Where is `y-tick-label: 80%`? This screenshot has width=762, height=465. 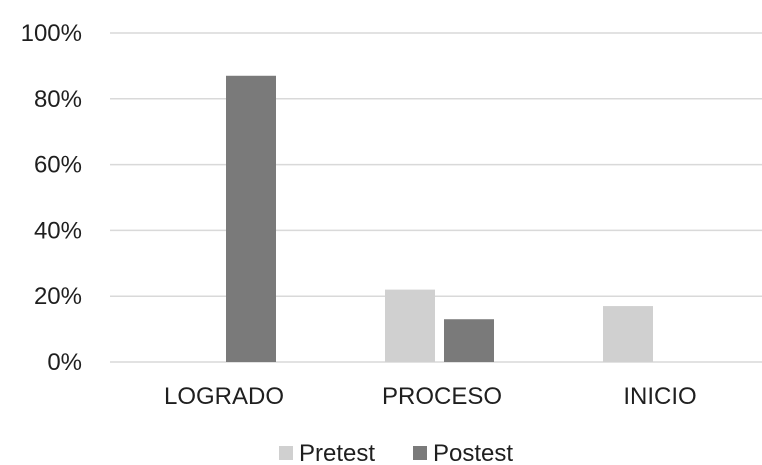
y-tick-label: 80% is located at coordinates (58, 99).